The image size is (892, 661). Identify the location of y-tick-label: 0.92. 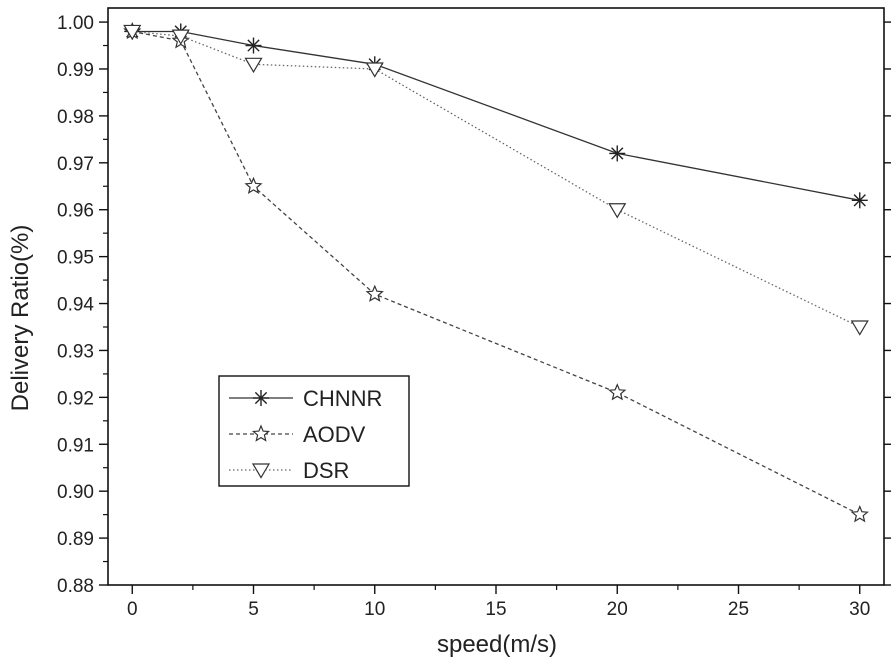
(75, 398).